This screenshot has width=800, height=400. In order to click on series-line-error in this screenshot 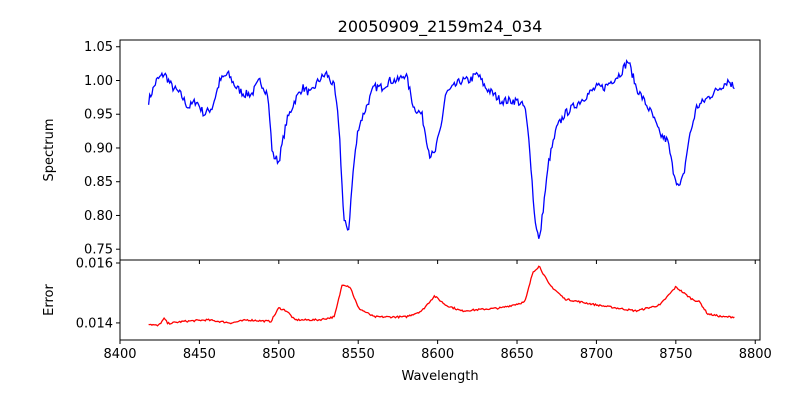, I will do `click(441, 296)`.